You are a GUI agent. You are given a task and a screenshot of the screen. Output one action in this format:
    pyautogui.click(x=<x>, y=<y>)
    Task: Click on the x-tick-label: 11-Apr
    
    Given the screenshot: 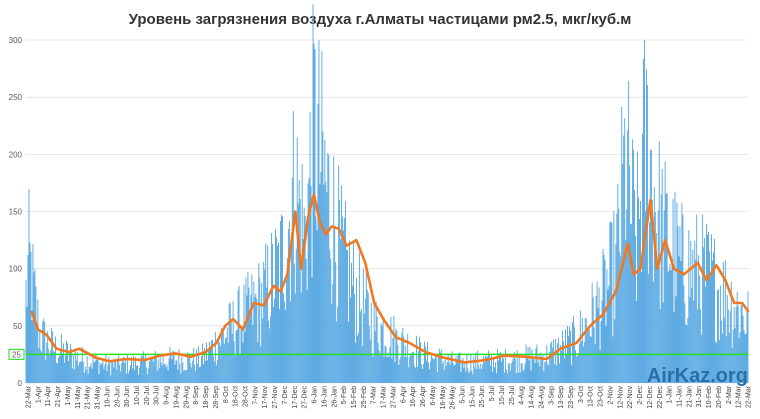 What is the action you would take?
    pyautogui.click(x=48, y=395)
    